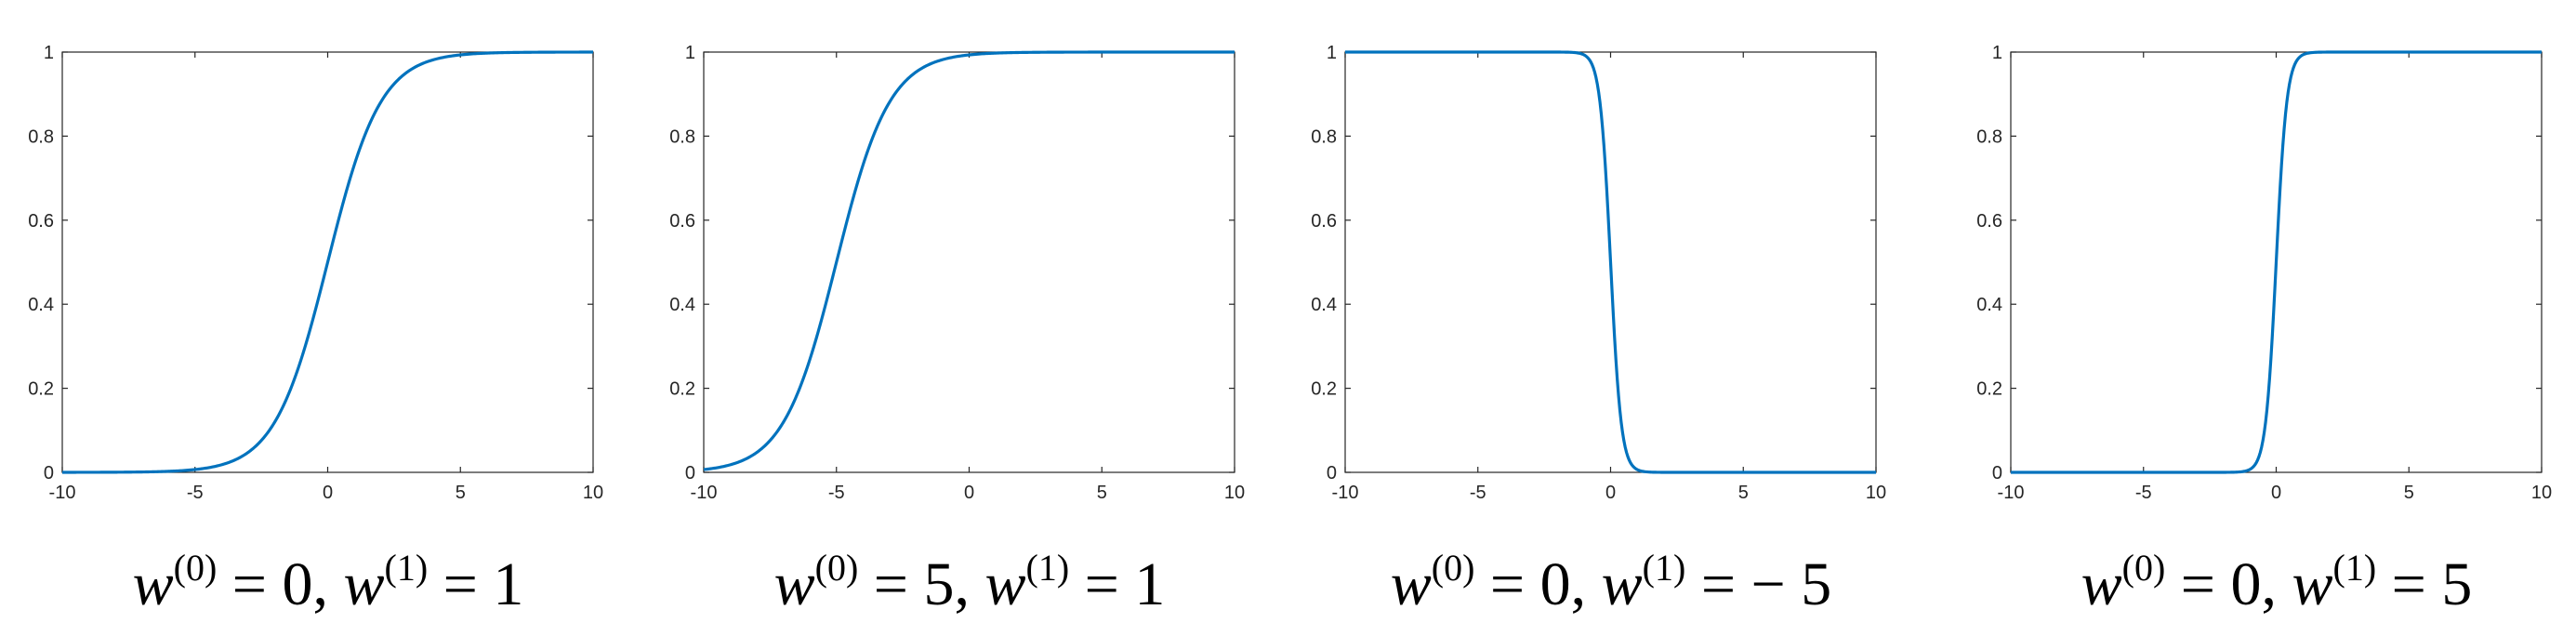  Describe the element at coordinates (921, 584) in the screenshot. I see `caption-w0-value: = 5,` at that location.